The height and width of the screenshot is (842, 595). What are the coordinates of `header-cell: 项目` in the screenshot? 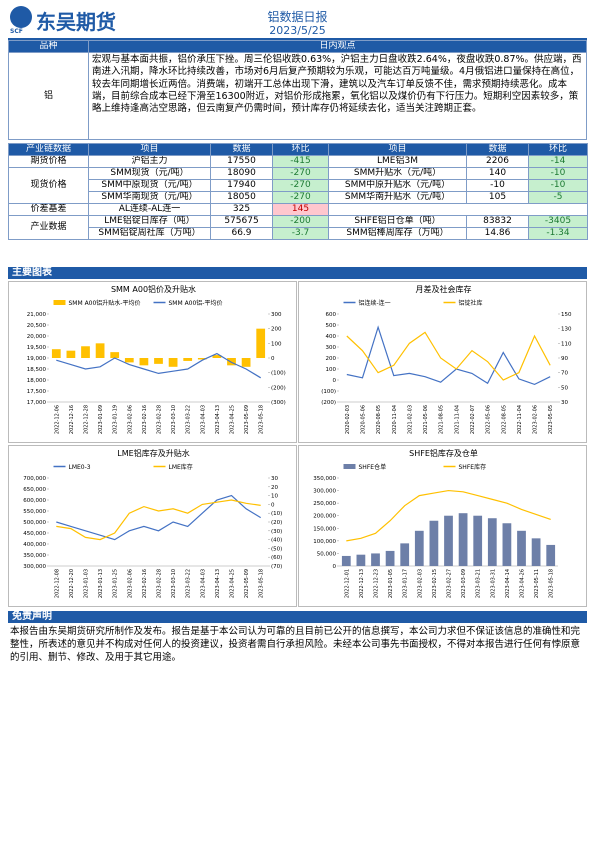 It's located at (149, 149).